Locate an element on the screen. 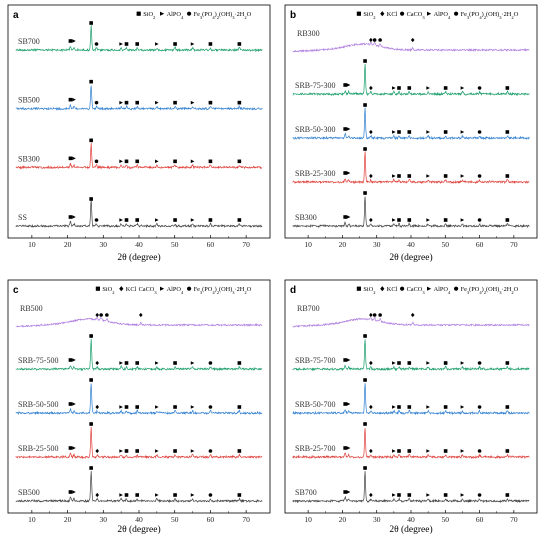 The width and height of the screenshot is (541, 550). trace-label: SRB-75-700 is located at coordinates (315, 360).